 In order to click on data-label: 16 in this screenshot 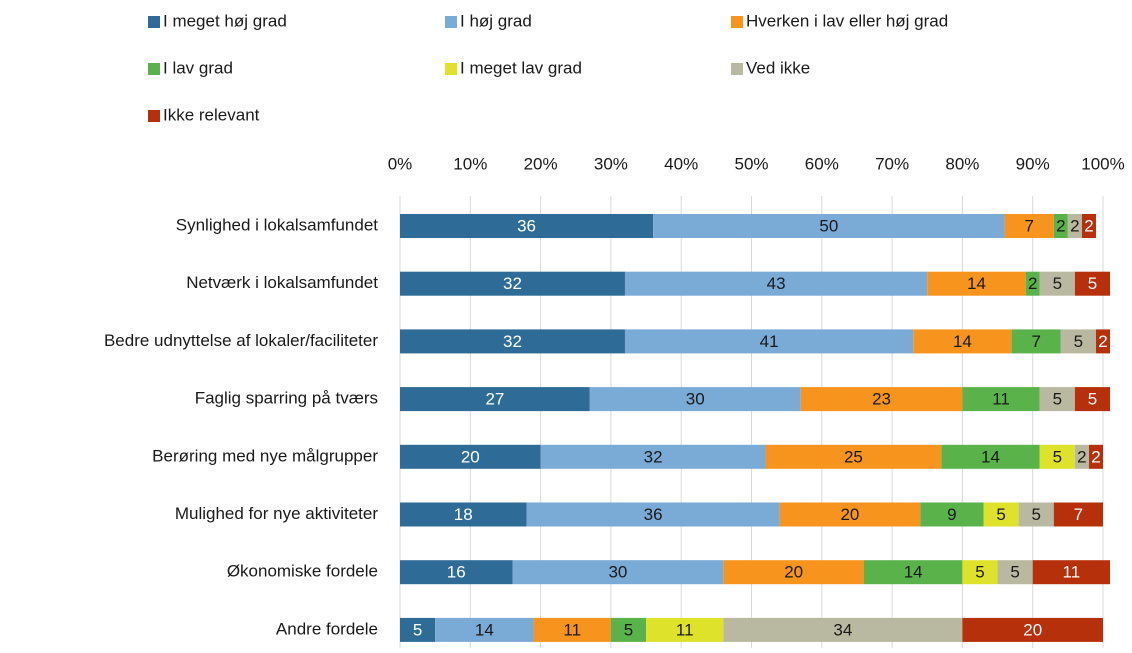, I will do `click(456, 572)`.